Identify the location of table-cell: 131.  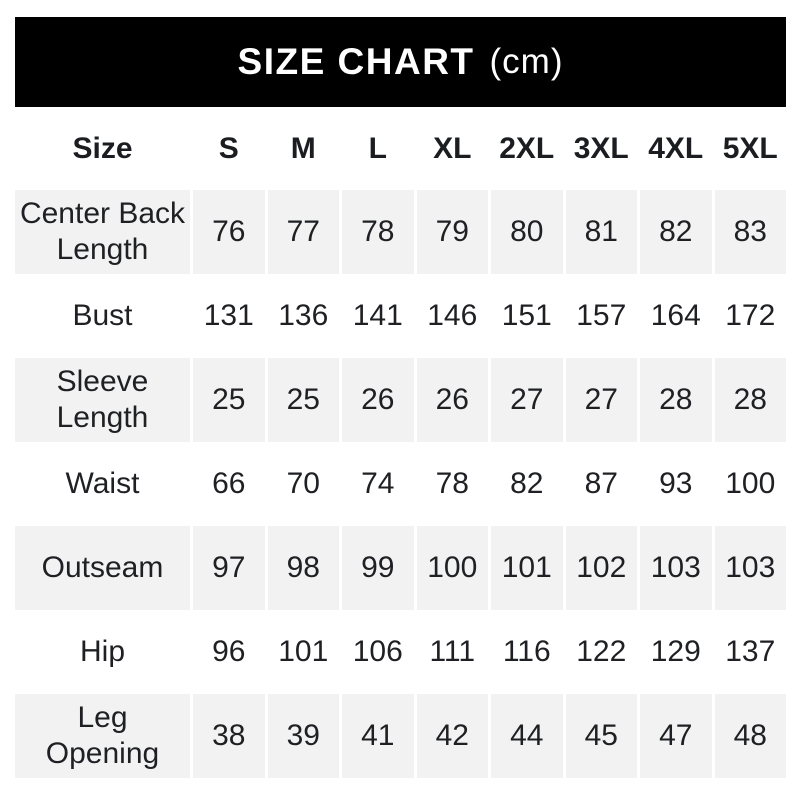
(228, 315).